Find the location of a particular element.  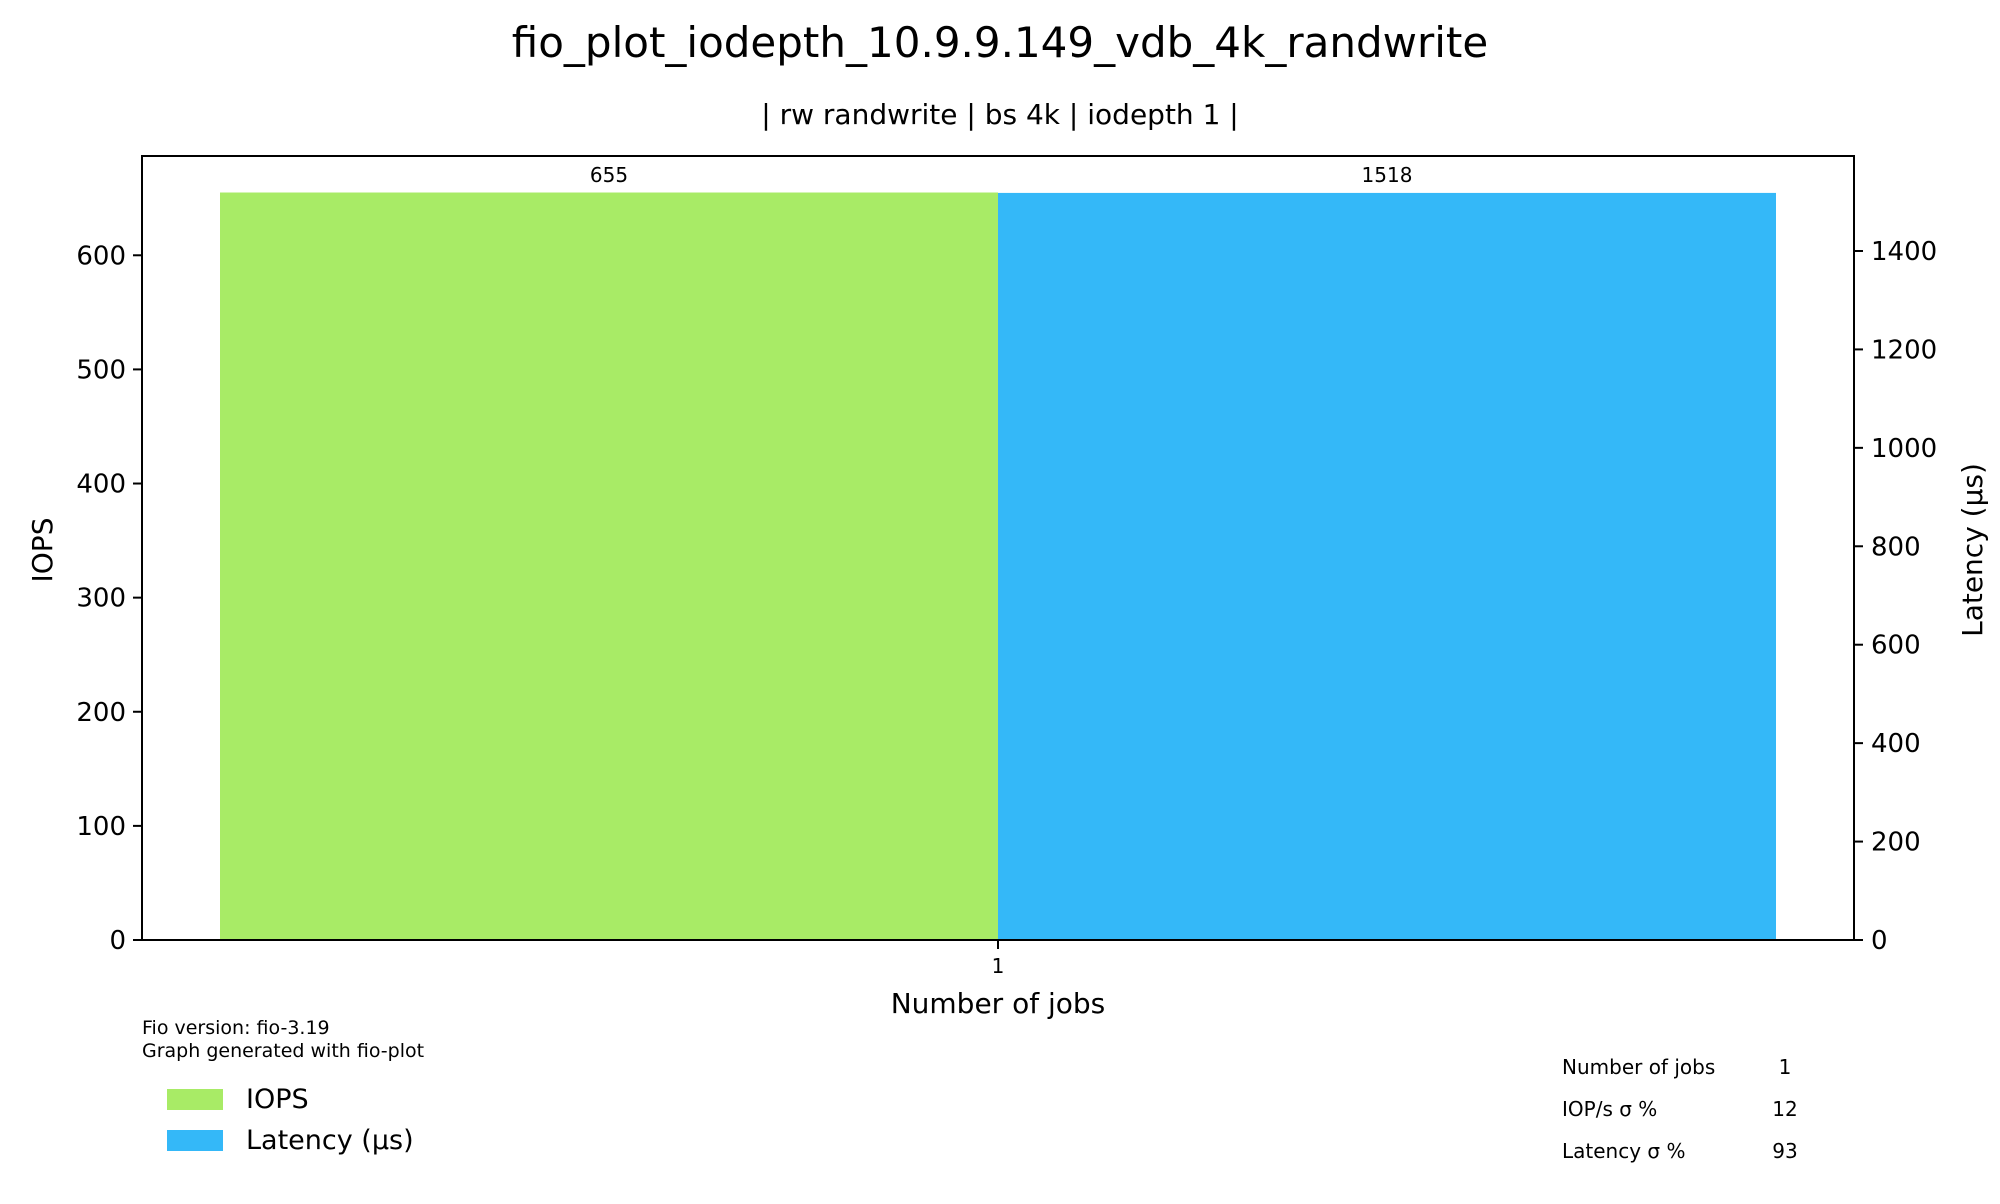

x-tick-label: 1 is located at coordinates (998, 966).